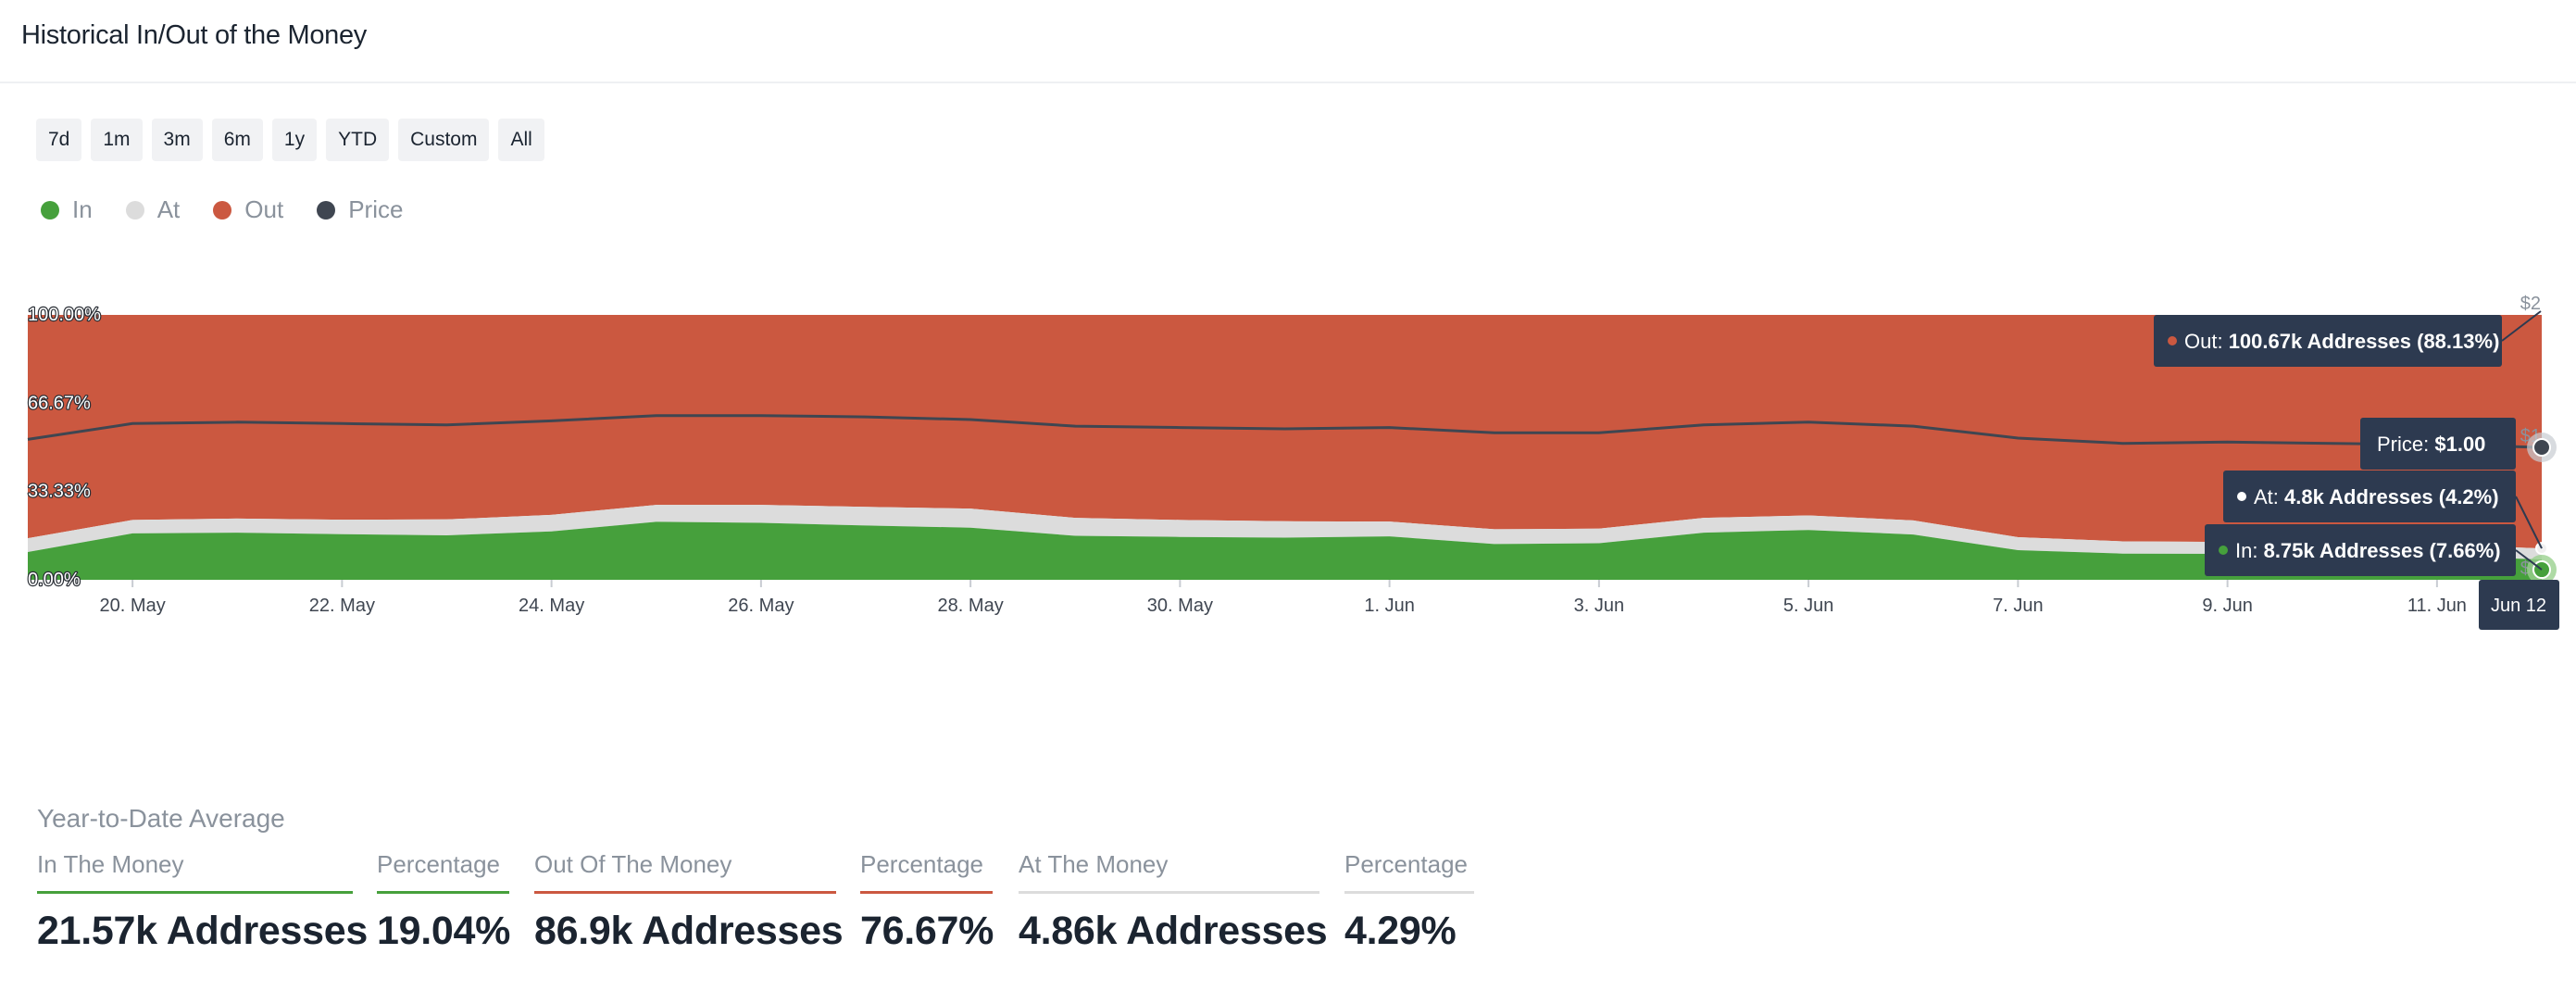  Describe the element at coordinates (1180, 606) in the screenshot. I see `x-tick-label: 30. May` at that location.